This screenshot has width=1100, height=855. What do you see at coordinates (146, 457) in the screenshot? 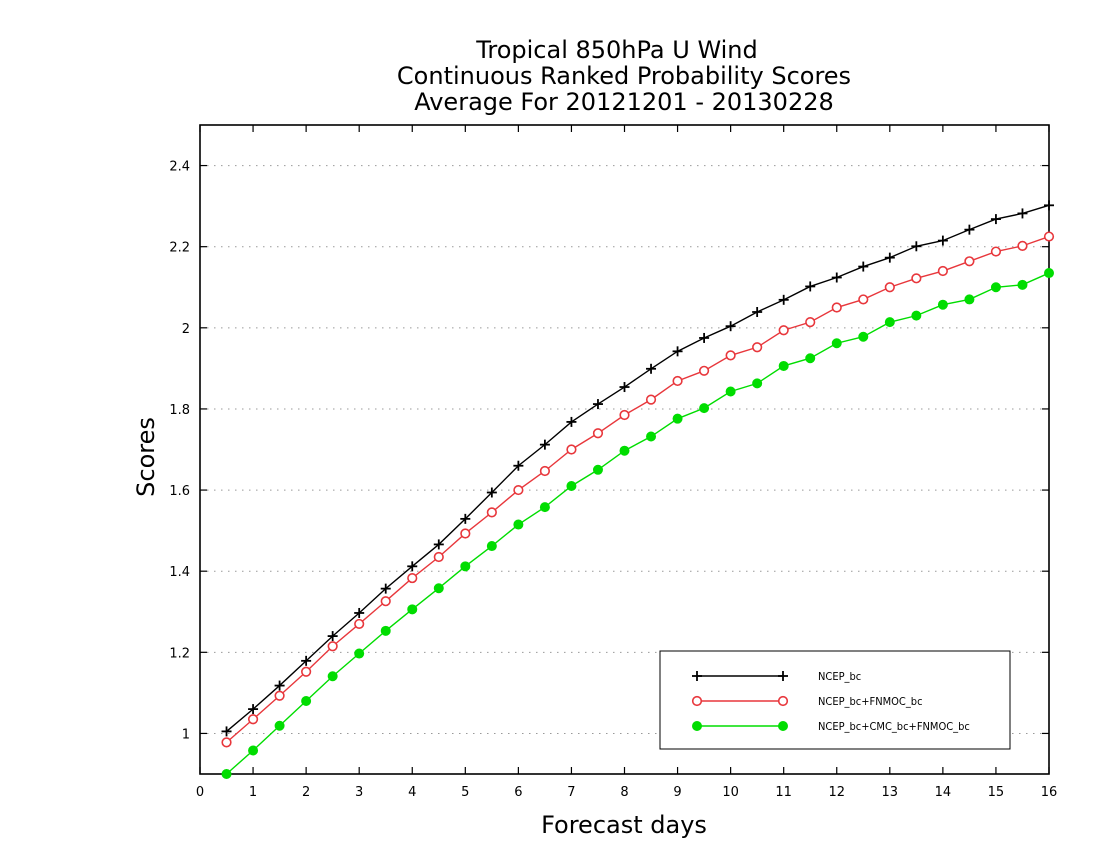
I see `y-axis-label: Scores` at bounding box center [146, 457].